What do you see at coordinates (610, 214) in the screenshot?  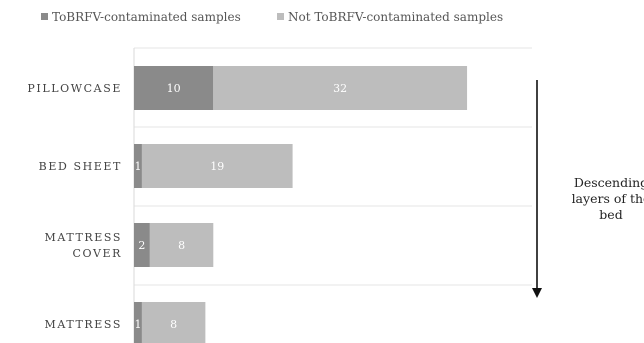 I see `annotation-text: bed` at bounding box center [610, 214].